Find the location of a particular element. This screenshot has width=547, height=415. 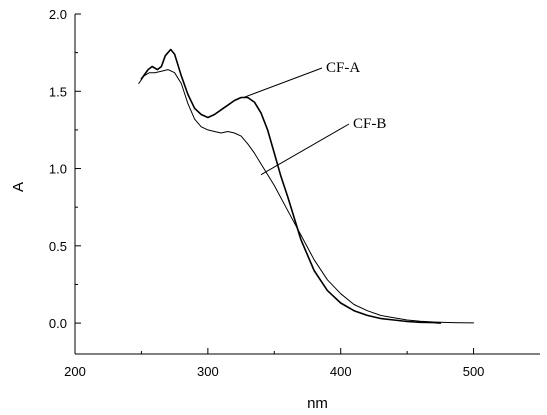

y-tick-label: 2.0 is located at coordinates (58, 14).